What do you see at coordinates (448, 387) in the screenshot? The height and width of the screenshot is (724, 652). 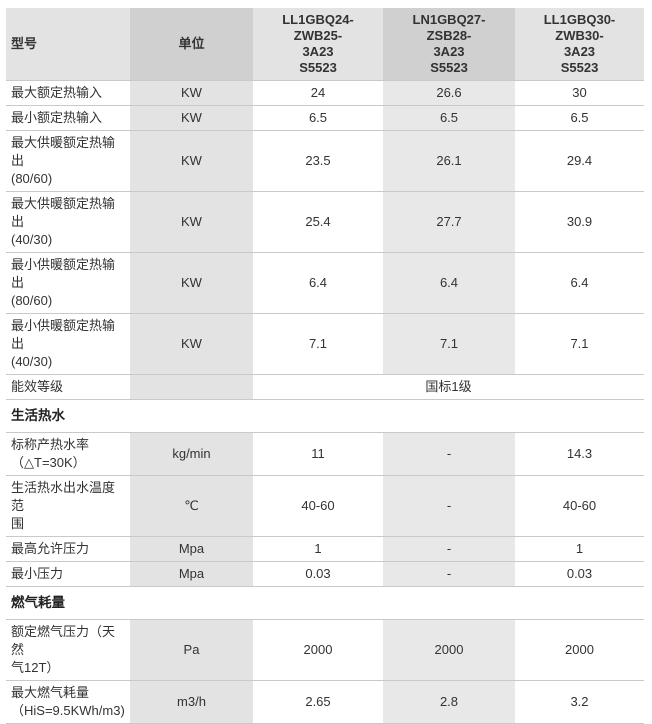 I see `merged-value-cell: 国标1级` at bounding box center [448, 387].